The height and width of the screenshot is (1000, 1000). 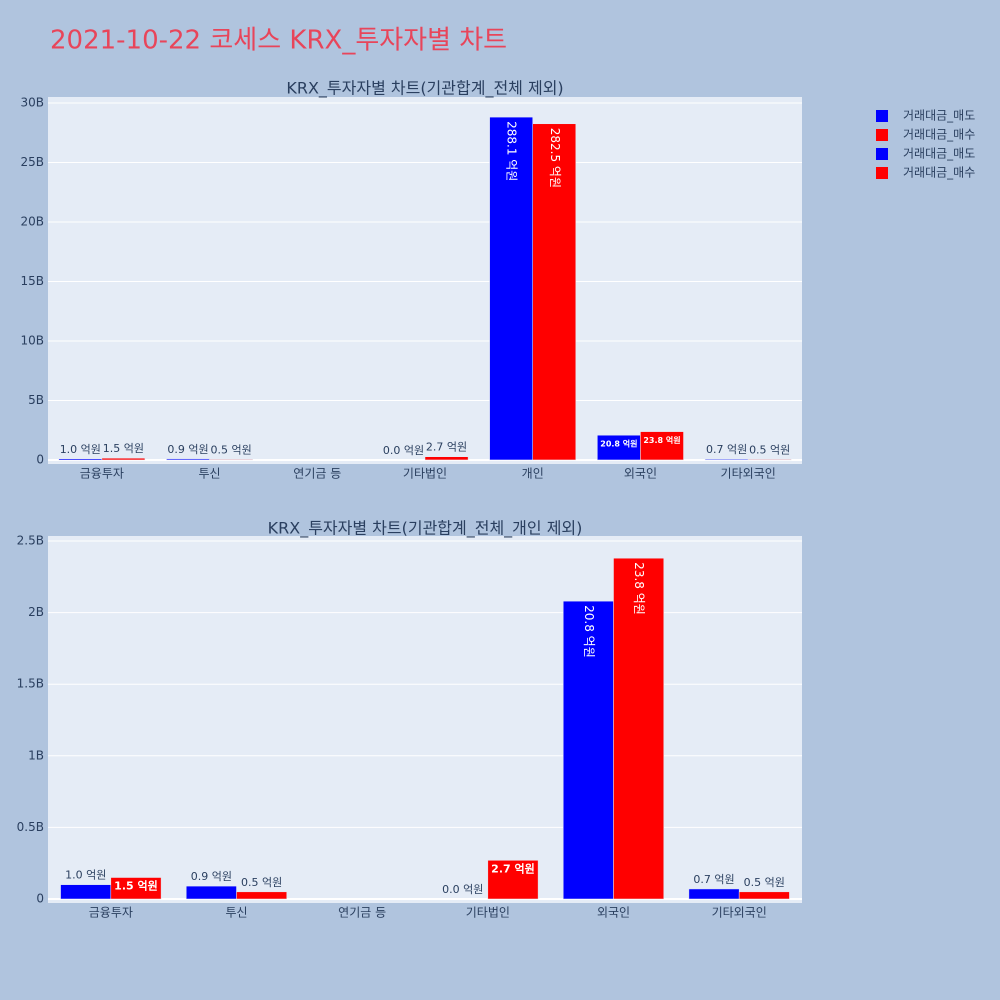 What do you see at coordinates (32, 221) in the screenshot?
I see `y-tick-label: 20B` at bounding box center [32, 221].